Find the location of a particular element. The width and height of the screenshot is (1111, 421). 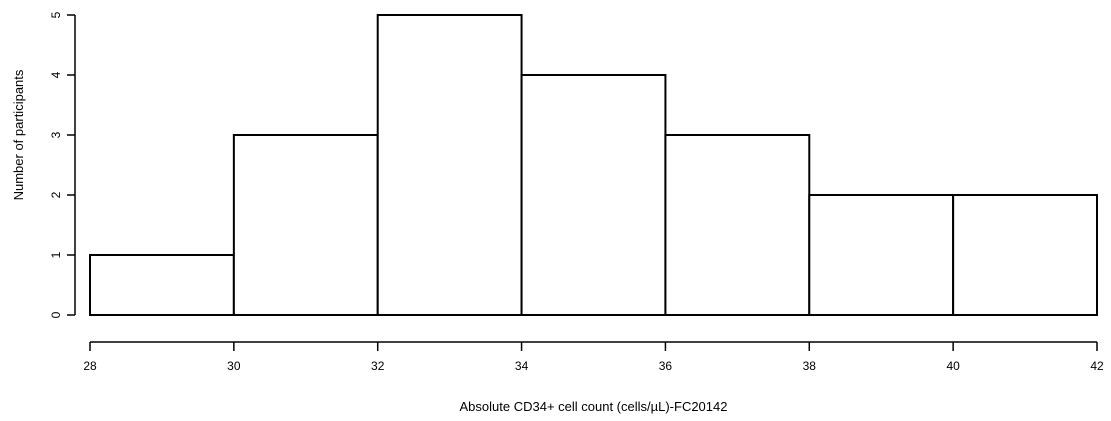

y-tick-label: 5 is located at coordinates (56, 14).